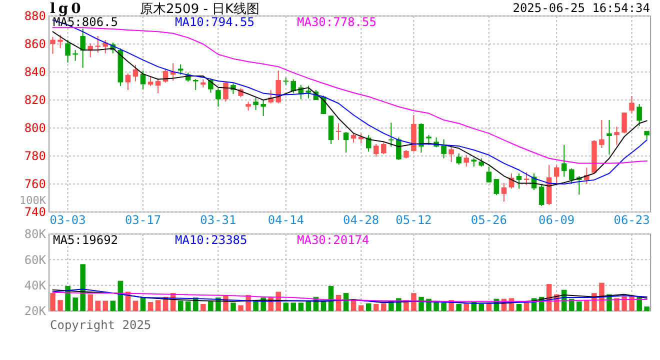  Describe the element at coordinates (211, 240) in the screenshot. I see `text: MA10:23385` at that location.